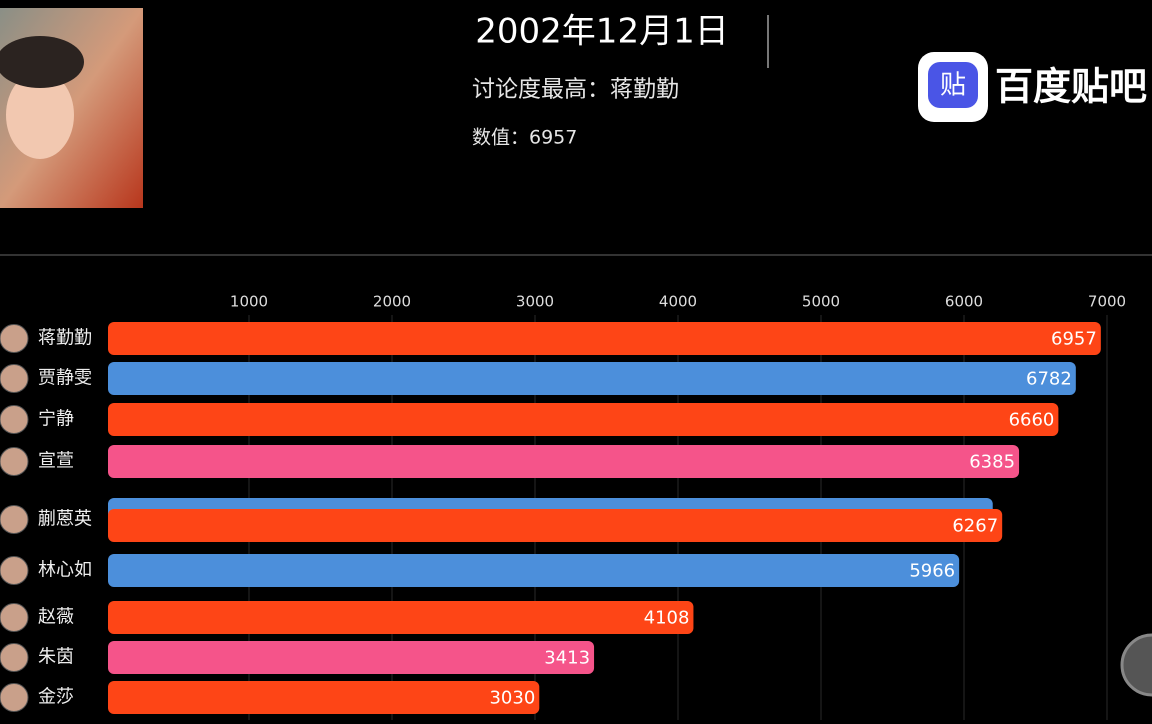 This screenshot has width=1152, height=724. Describe the element at coordinates (535, 302) in the screenshot. I see `x-tick-label: 3000` at that location.